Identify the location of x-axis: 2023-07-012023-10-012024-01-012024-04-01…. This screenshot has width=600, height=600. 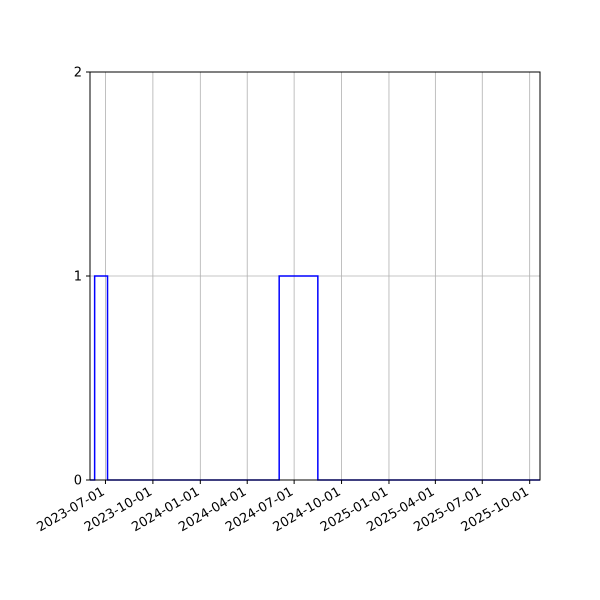
(283, 507).